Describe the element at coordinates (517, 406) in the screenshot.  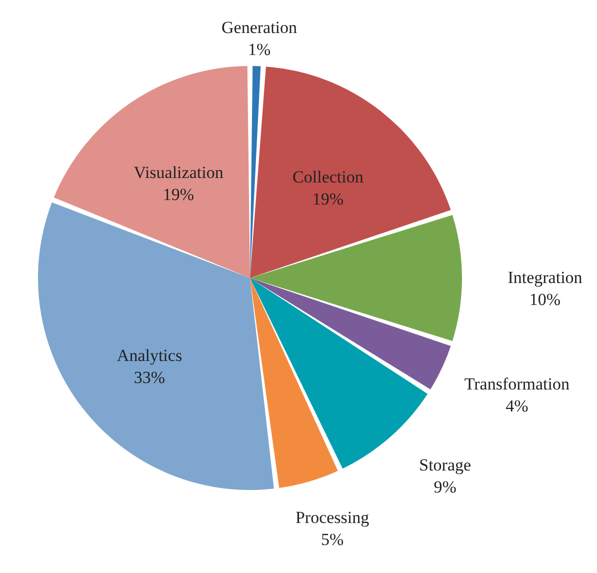
I see `data-label: 4%` at that location.